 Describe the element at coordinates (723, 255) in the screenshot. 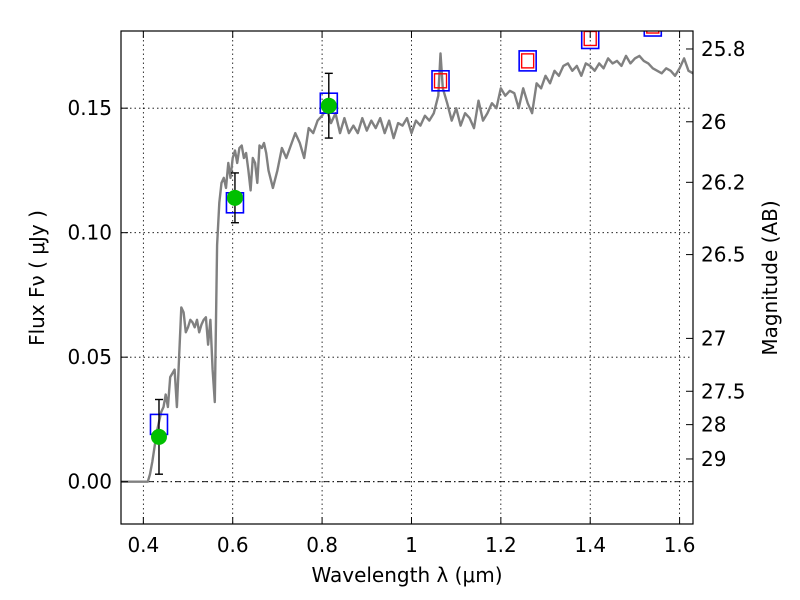

I see `magnitude-tick-label: 26.5` at that location.